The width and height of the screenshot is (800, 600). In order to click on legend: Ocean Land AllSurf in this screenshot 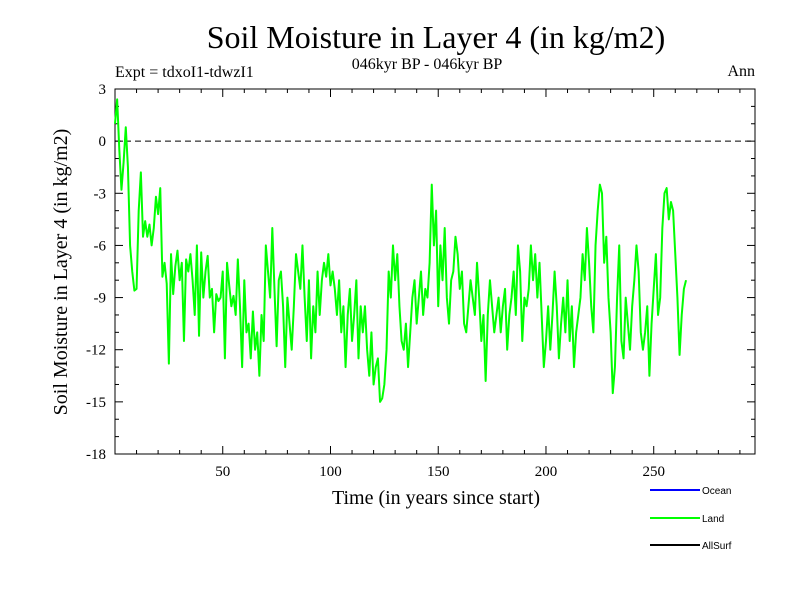, I will do `click(691, 519)`.